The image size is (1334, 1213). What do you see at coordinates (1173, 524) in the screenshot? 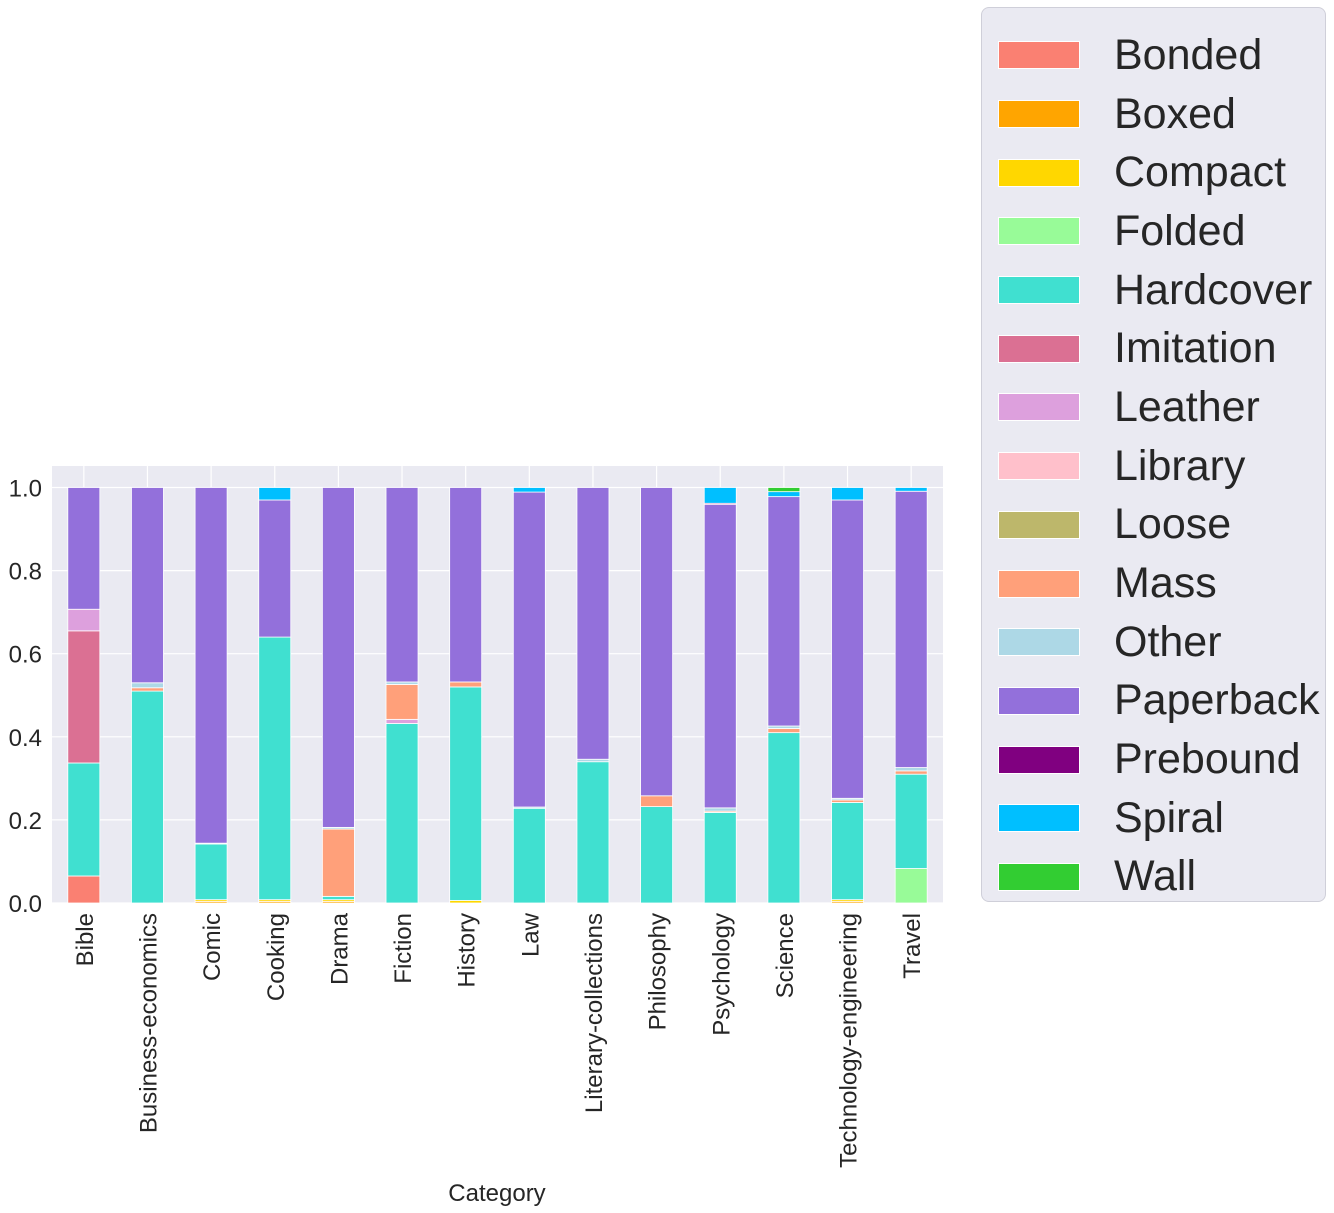
I see `legend-label: Loose` at bounding box center [1173, 524].